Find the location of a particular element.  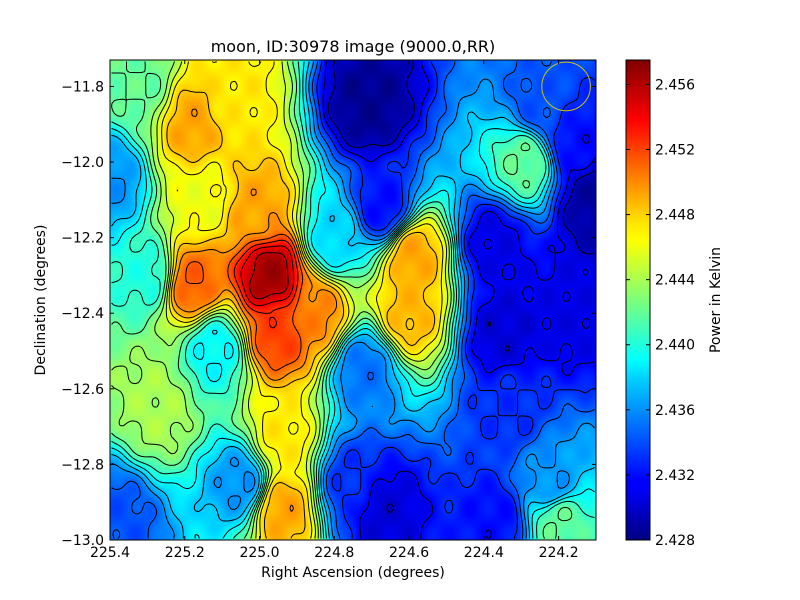

y-tick-label: −12.6 is located at coordinates (82, 390).